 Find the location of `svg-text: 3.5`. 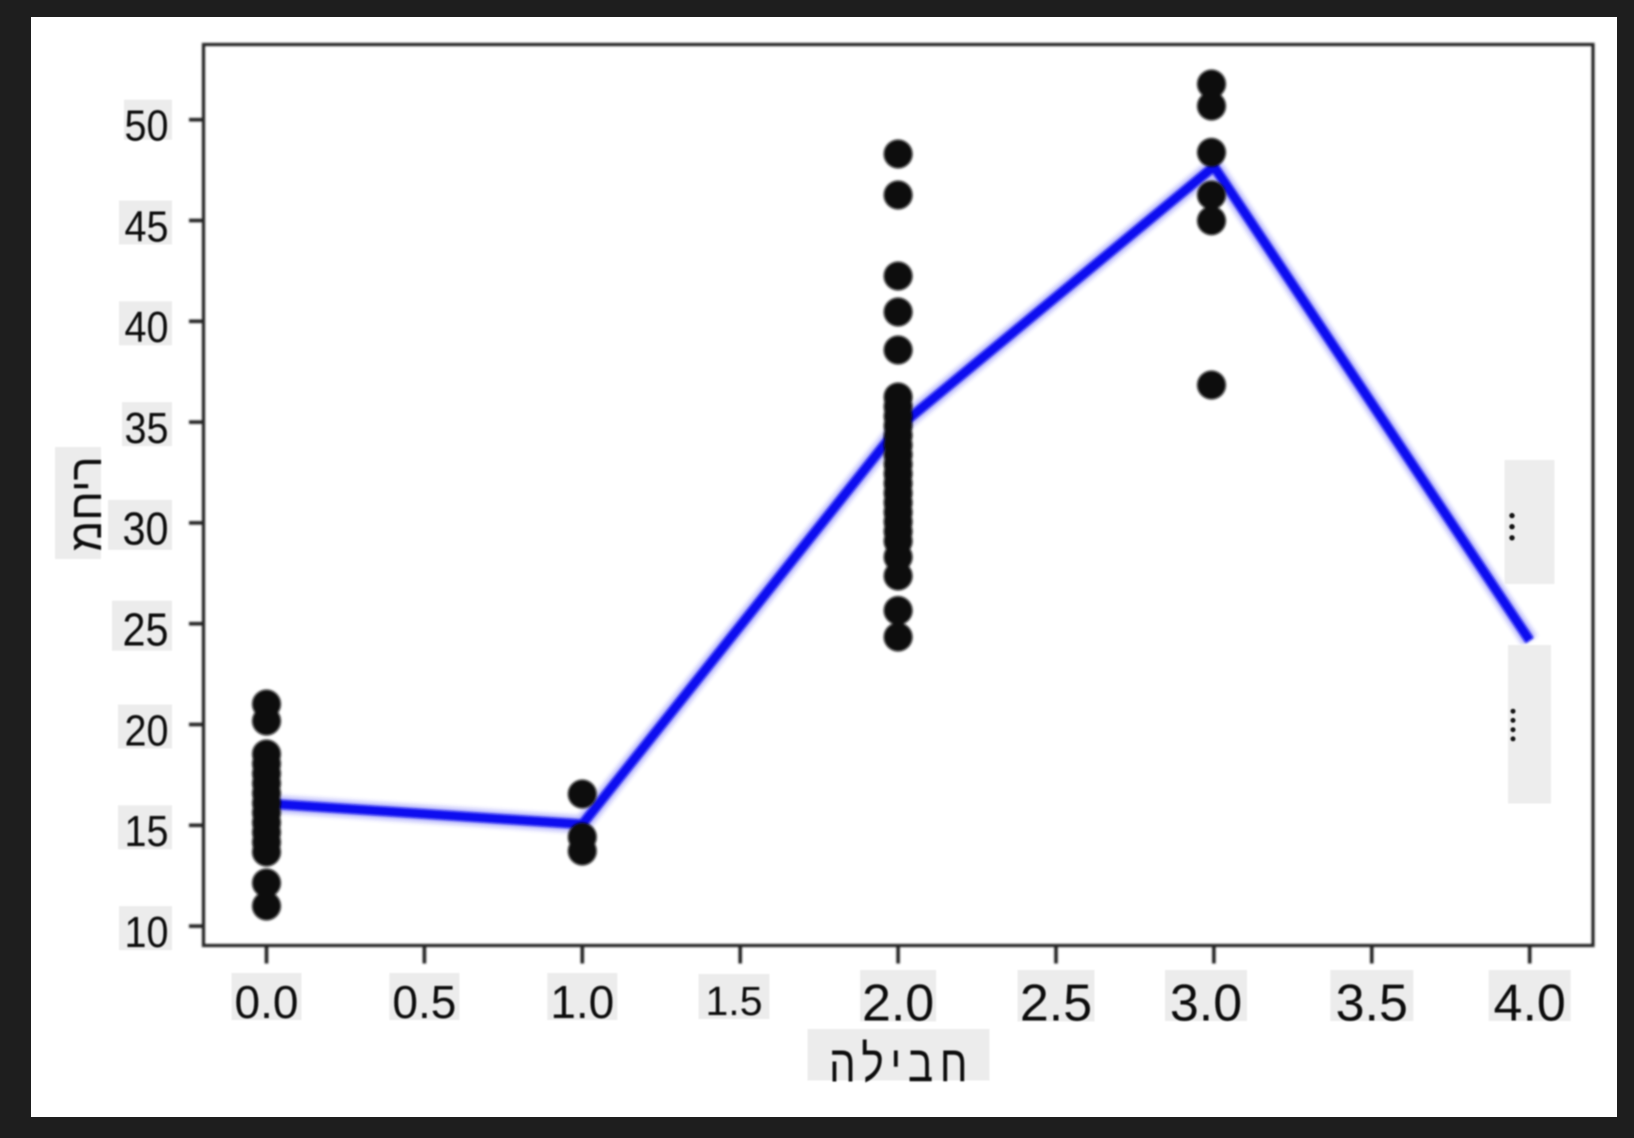

svg-text: 3.5 is located at coordinates (1372, 1004).